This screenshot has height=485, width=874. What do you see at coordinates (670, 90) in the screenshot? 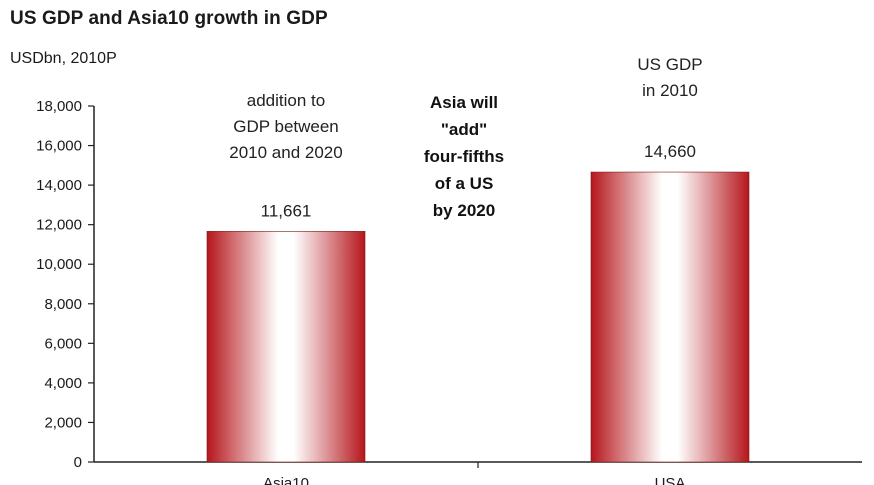
I see `annotation-usa-line: in 2010` at bounding box center [670, 90].